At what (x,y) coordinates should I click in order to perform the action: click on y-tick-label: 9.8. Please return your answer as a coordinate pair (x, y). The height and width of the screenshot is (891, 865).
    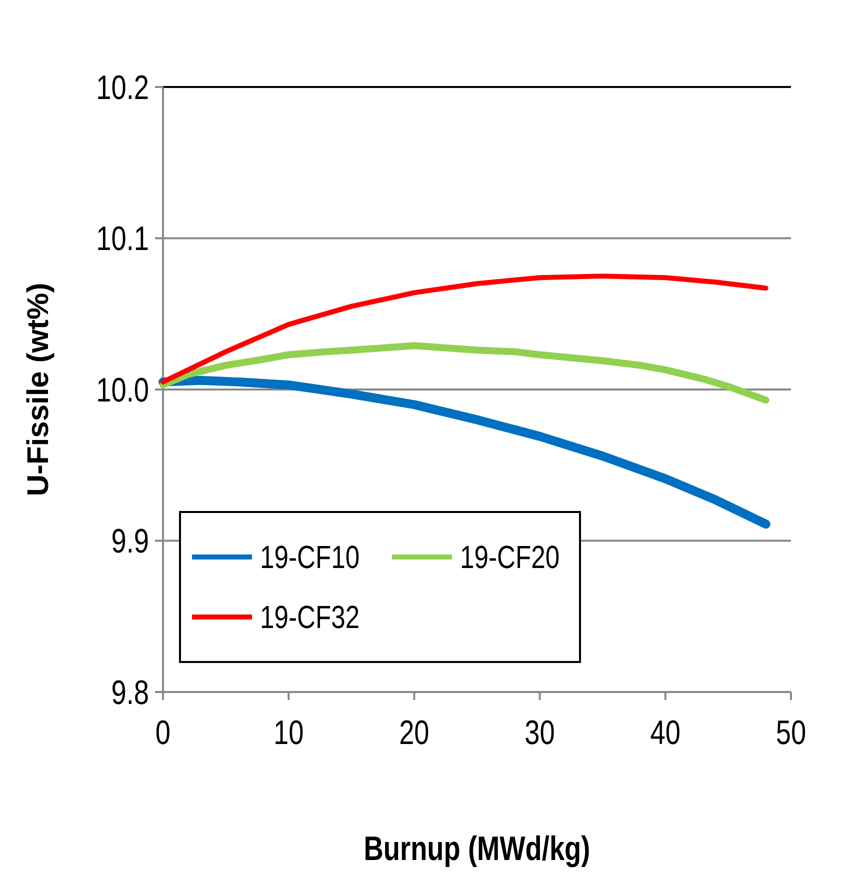
    Looking at the image, I should click on (130, 692).